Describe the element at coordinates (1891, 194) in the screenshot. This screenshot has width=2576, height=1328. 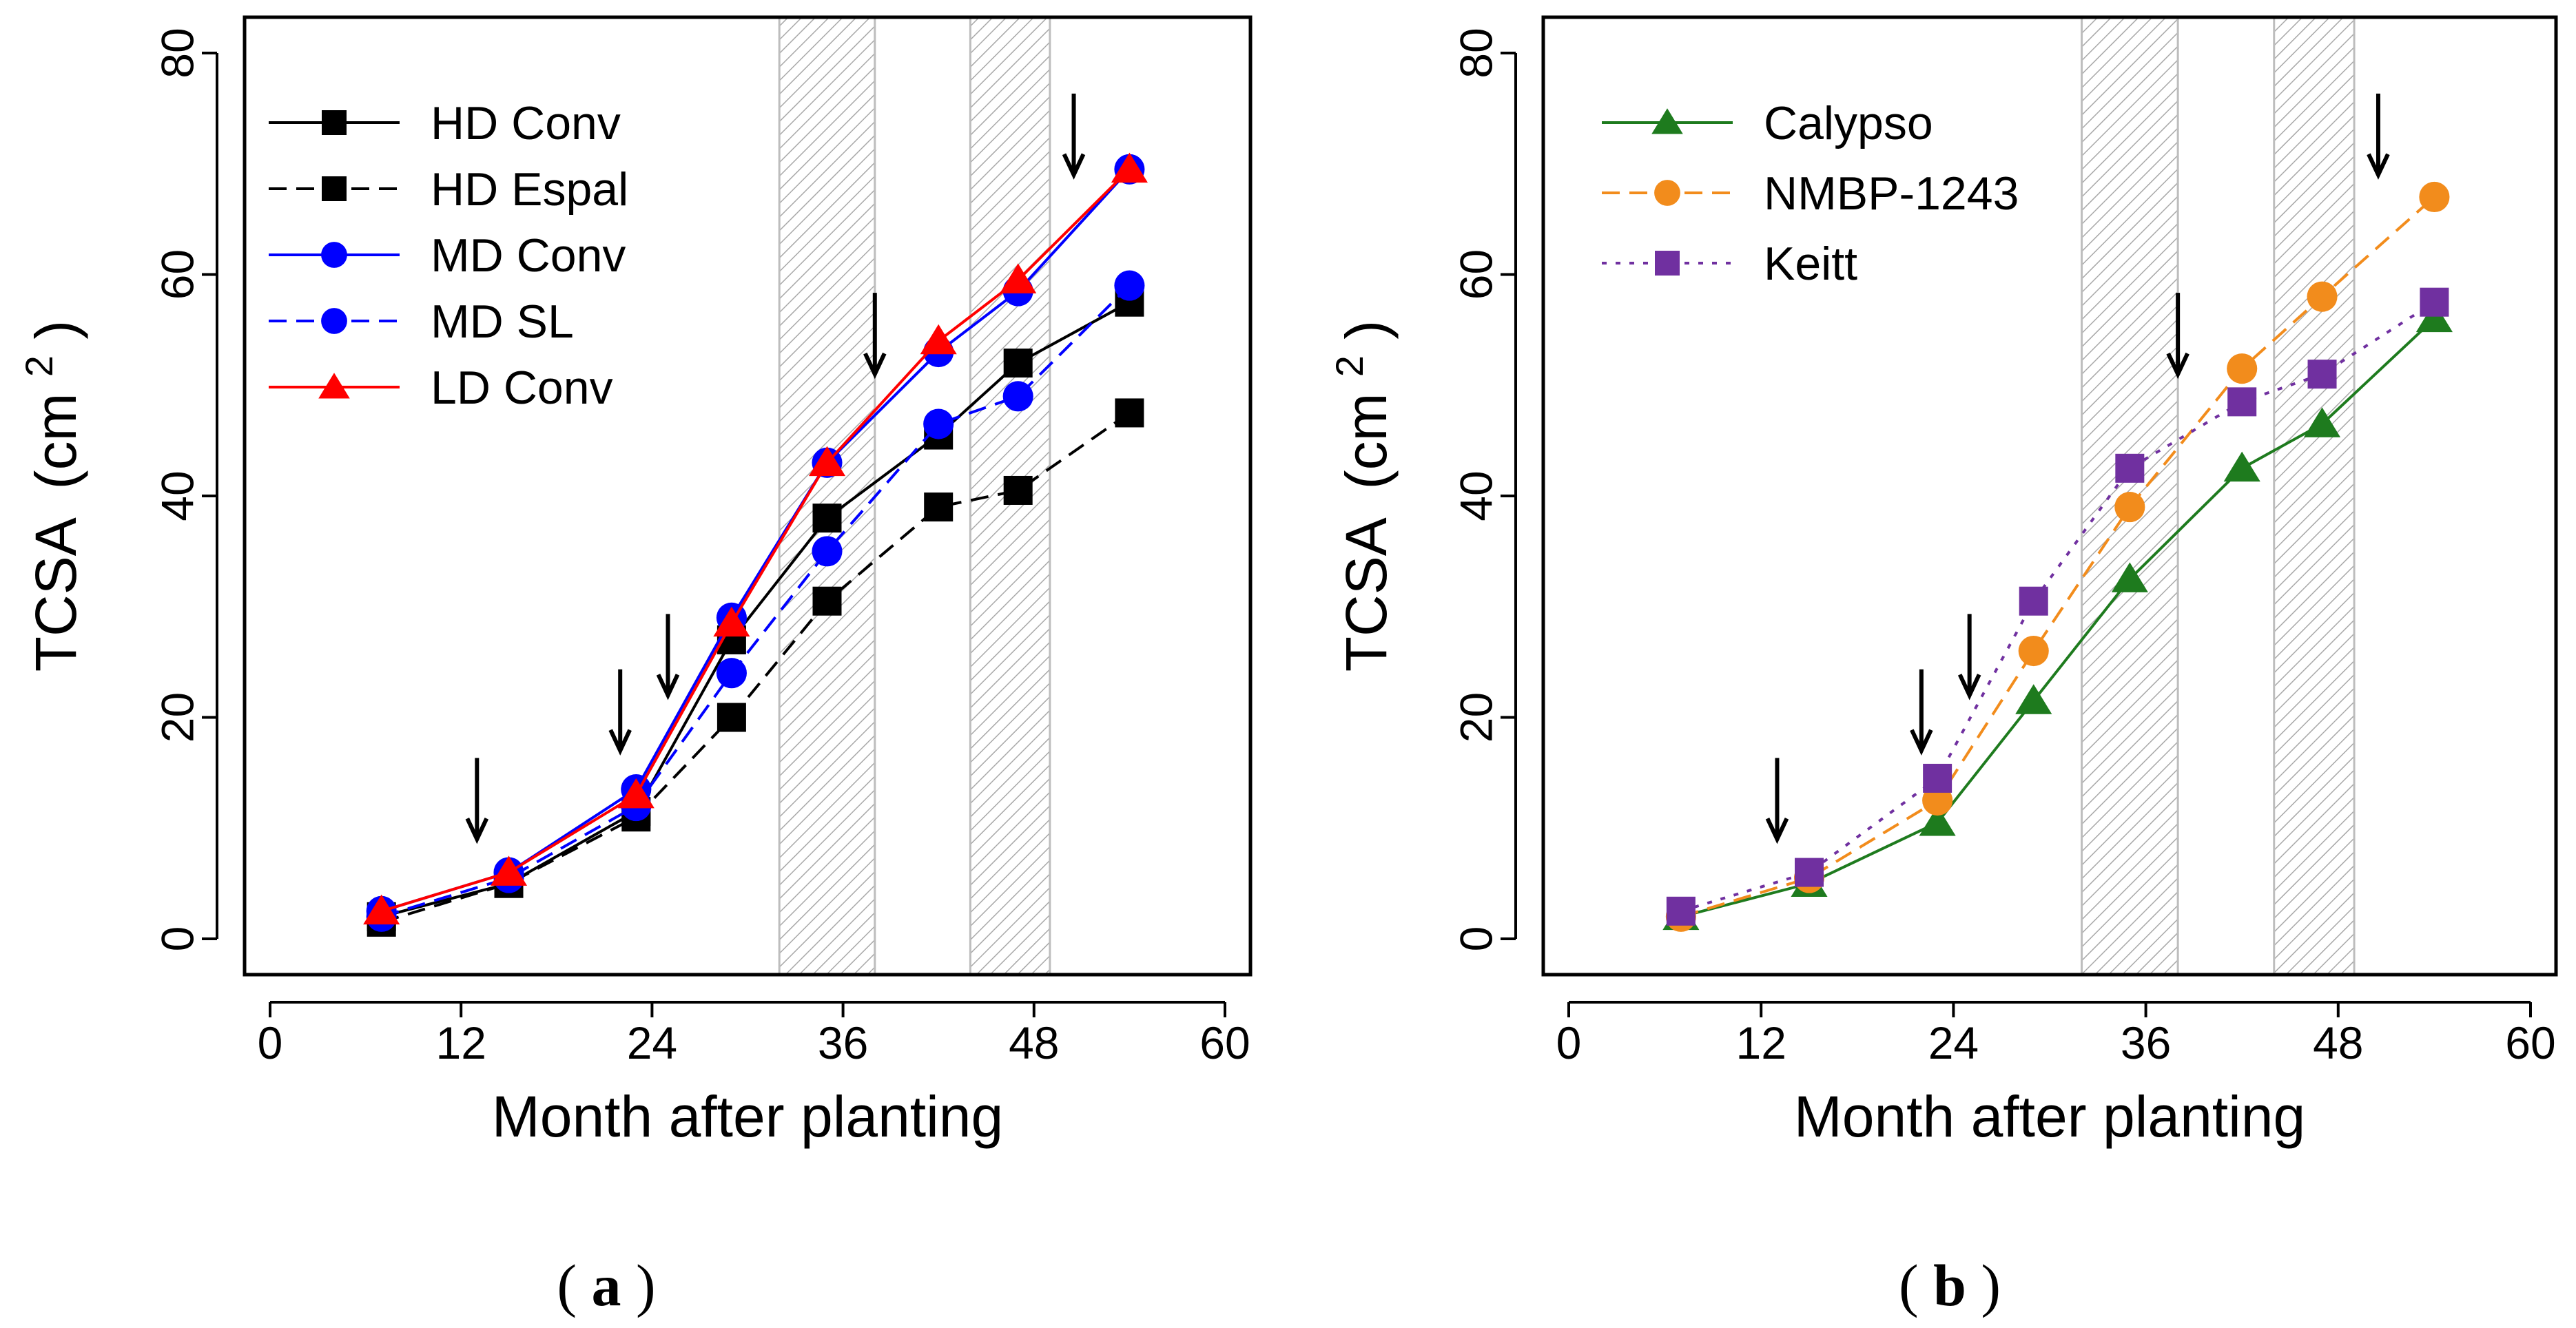
I see `legend-label: NMBP-1243` at that location.